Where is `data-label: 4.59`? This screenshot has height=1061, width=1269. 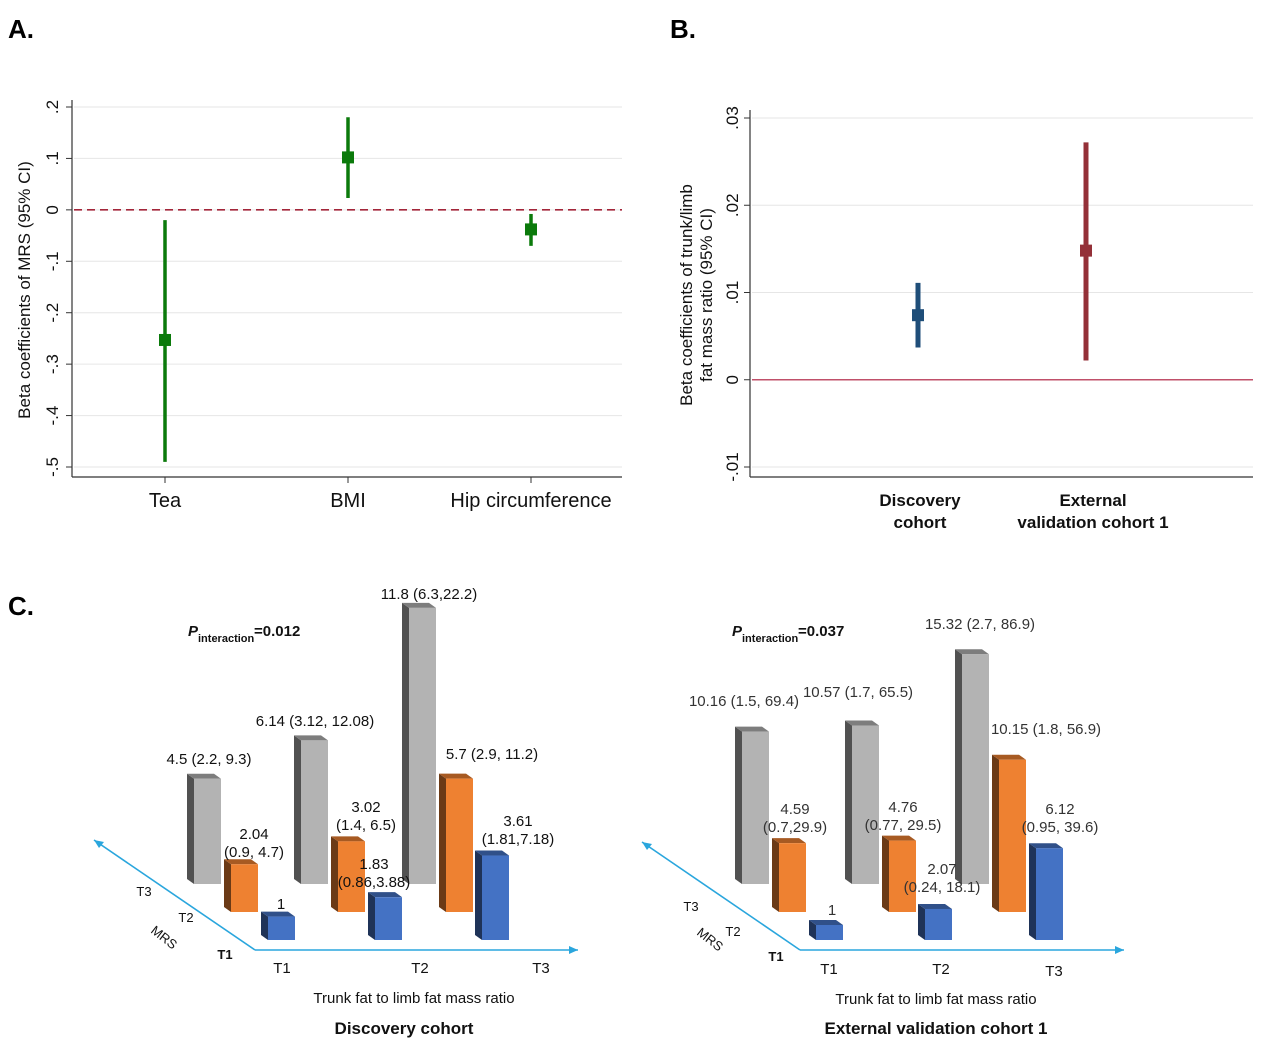 data-label: 4.59 is located at coordinates (794, 809).